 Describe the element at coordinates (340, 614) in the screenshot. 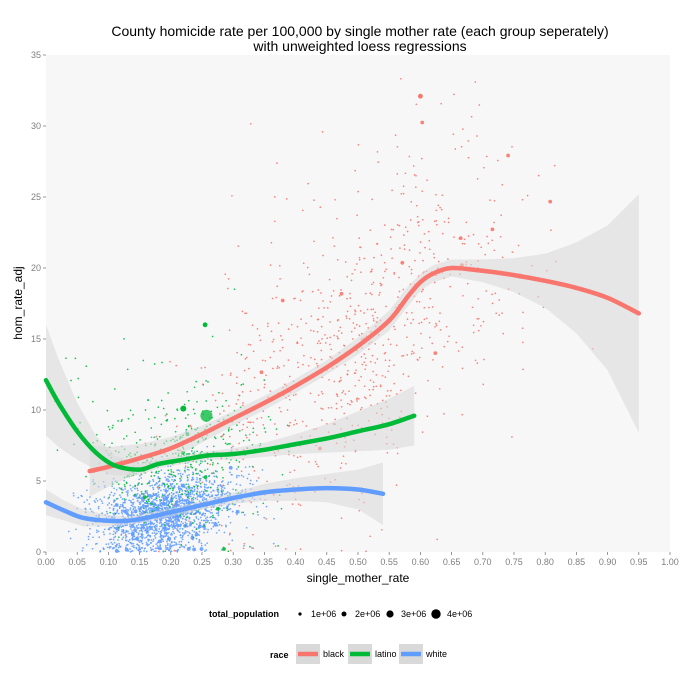

I see `size-legend: total_population 1e+06 2e+06 3e+06 4e+06` at that location.